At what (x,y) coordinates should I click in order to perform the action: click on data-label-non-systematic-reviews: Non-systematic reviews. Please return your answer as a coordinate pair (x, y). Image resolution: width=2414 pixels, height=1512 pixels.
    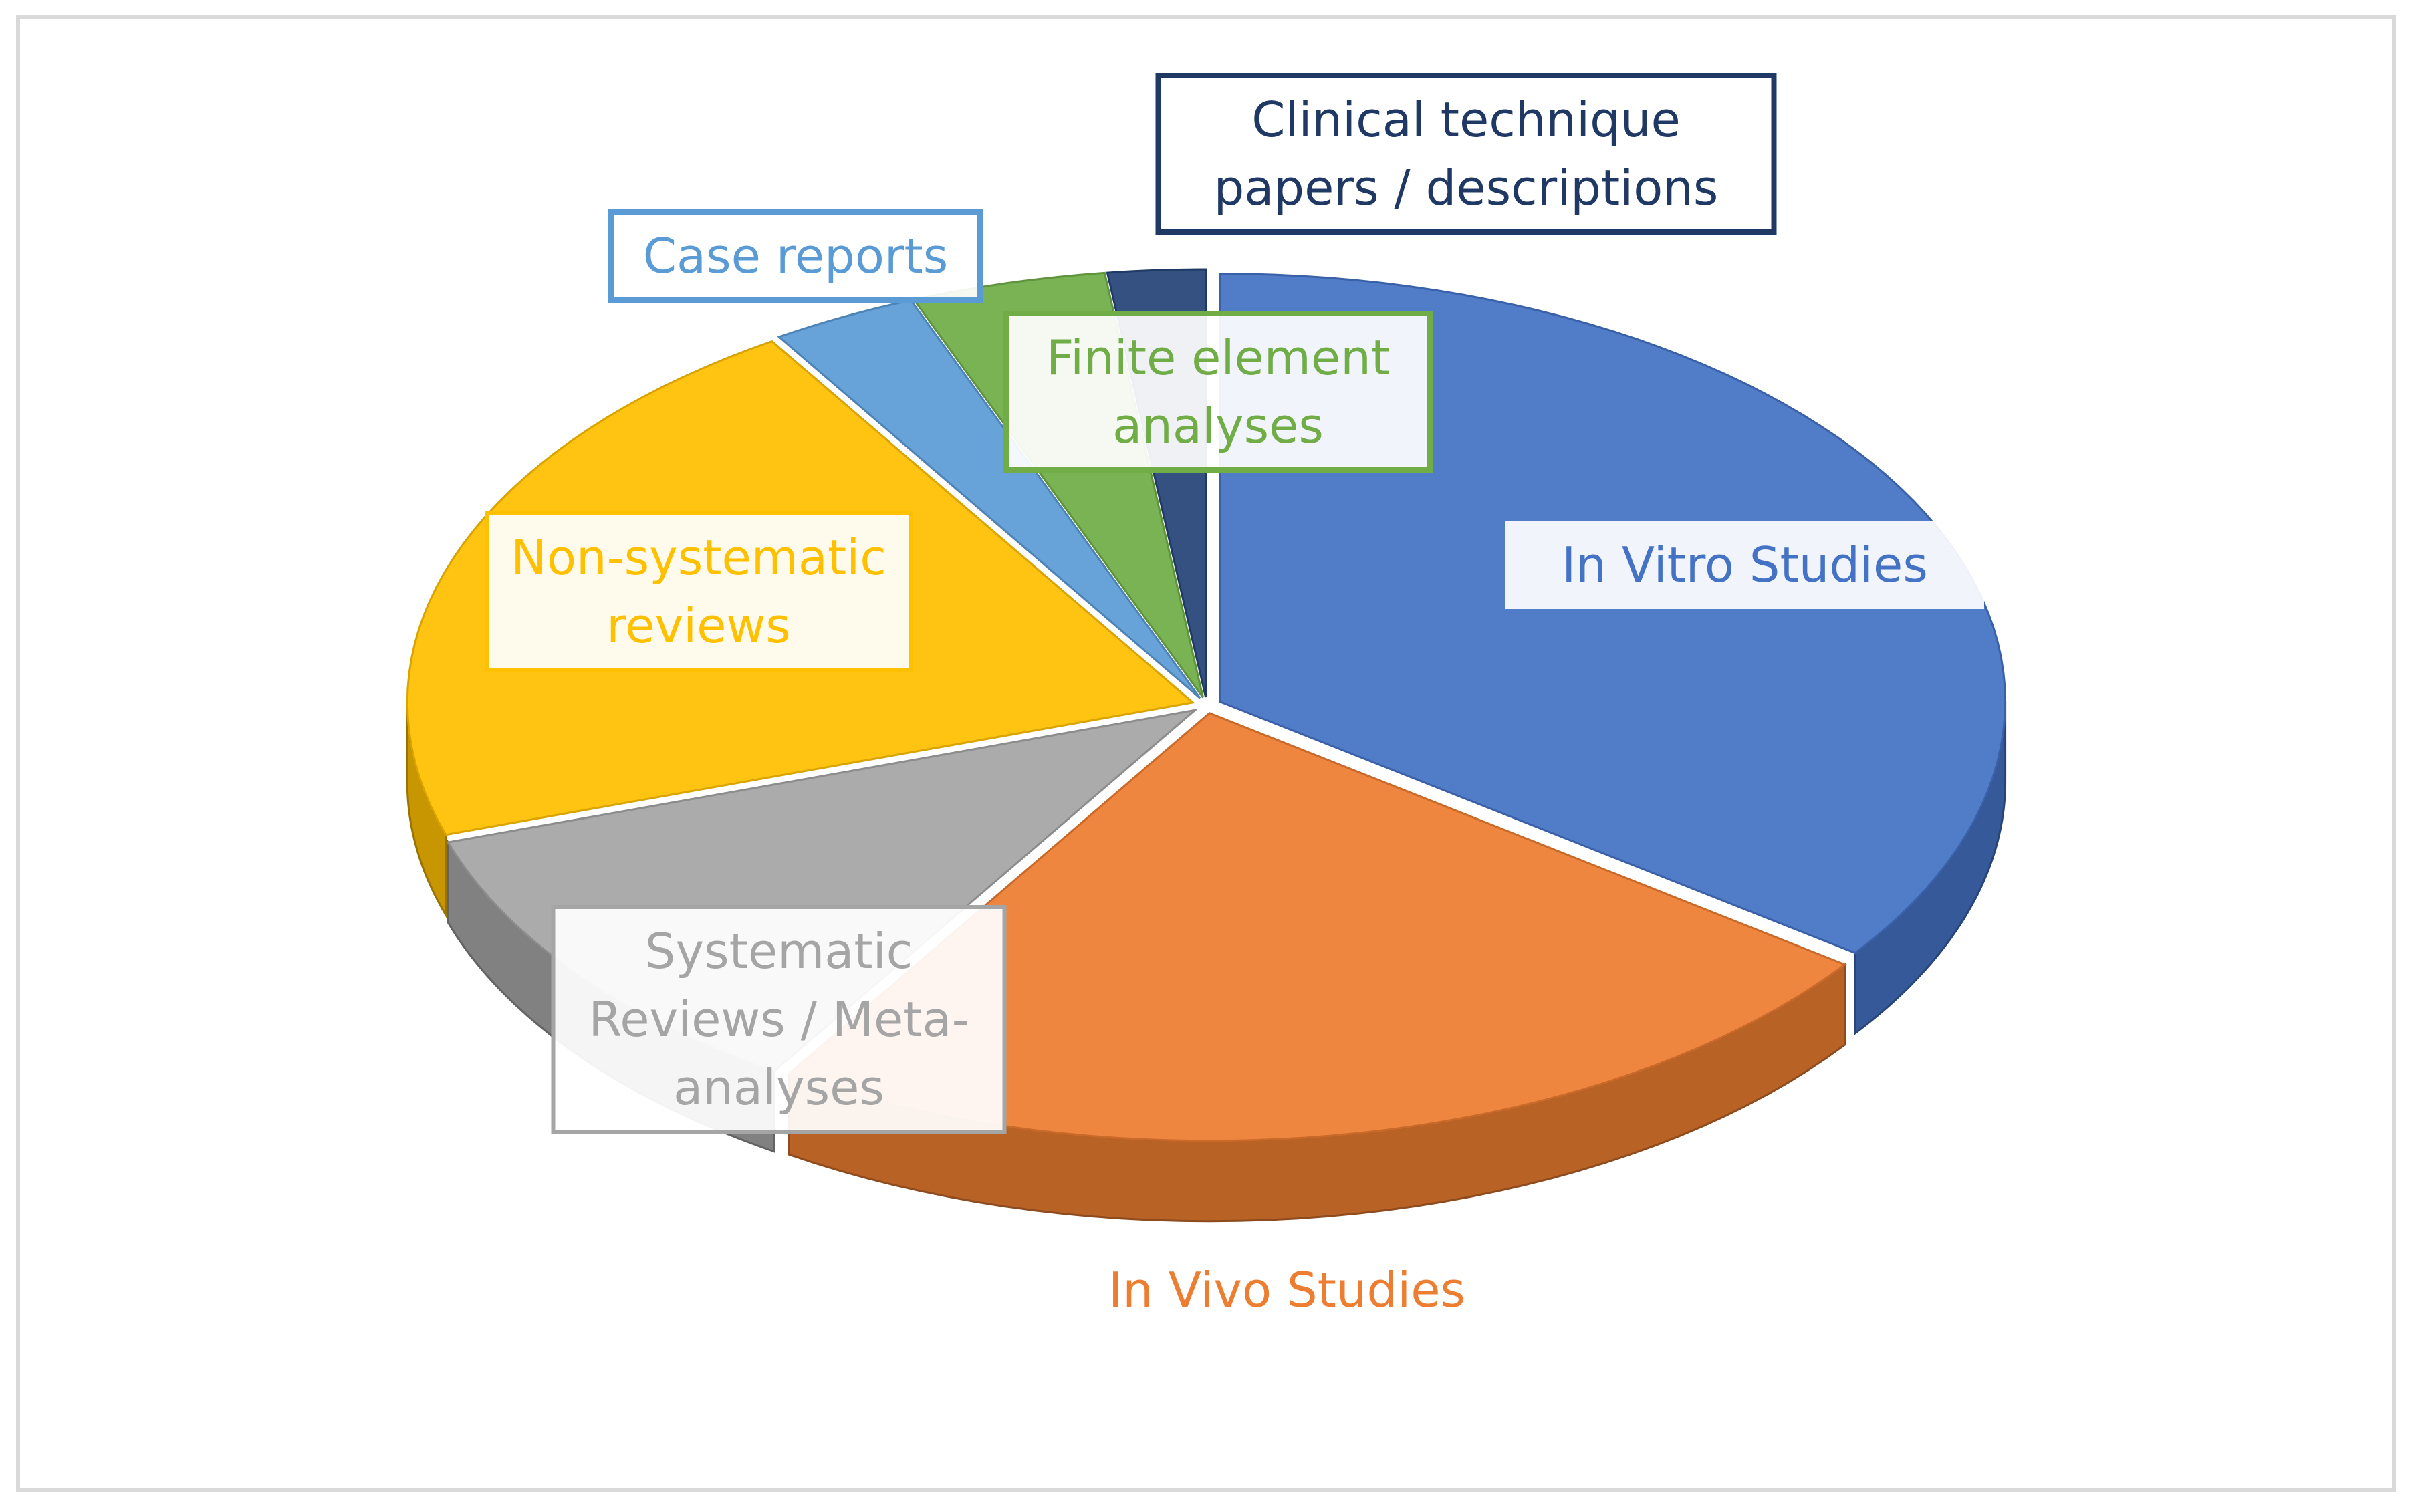
    Looking at the image, I should click on (699, 591).